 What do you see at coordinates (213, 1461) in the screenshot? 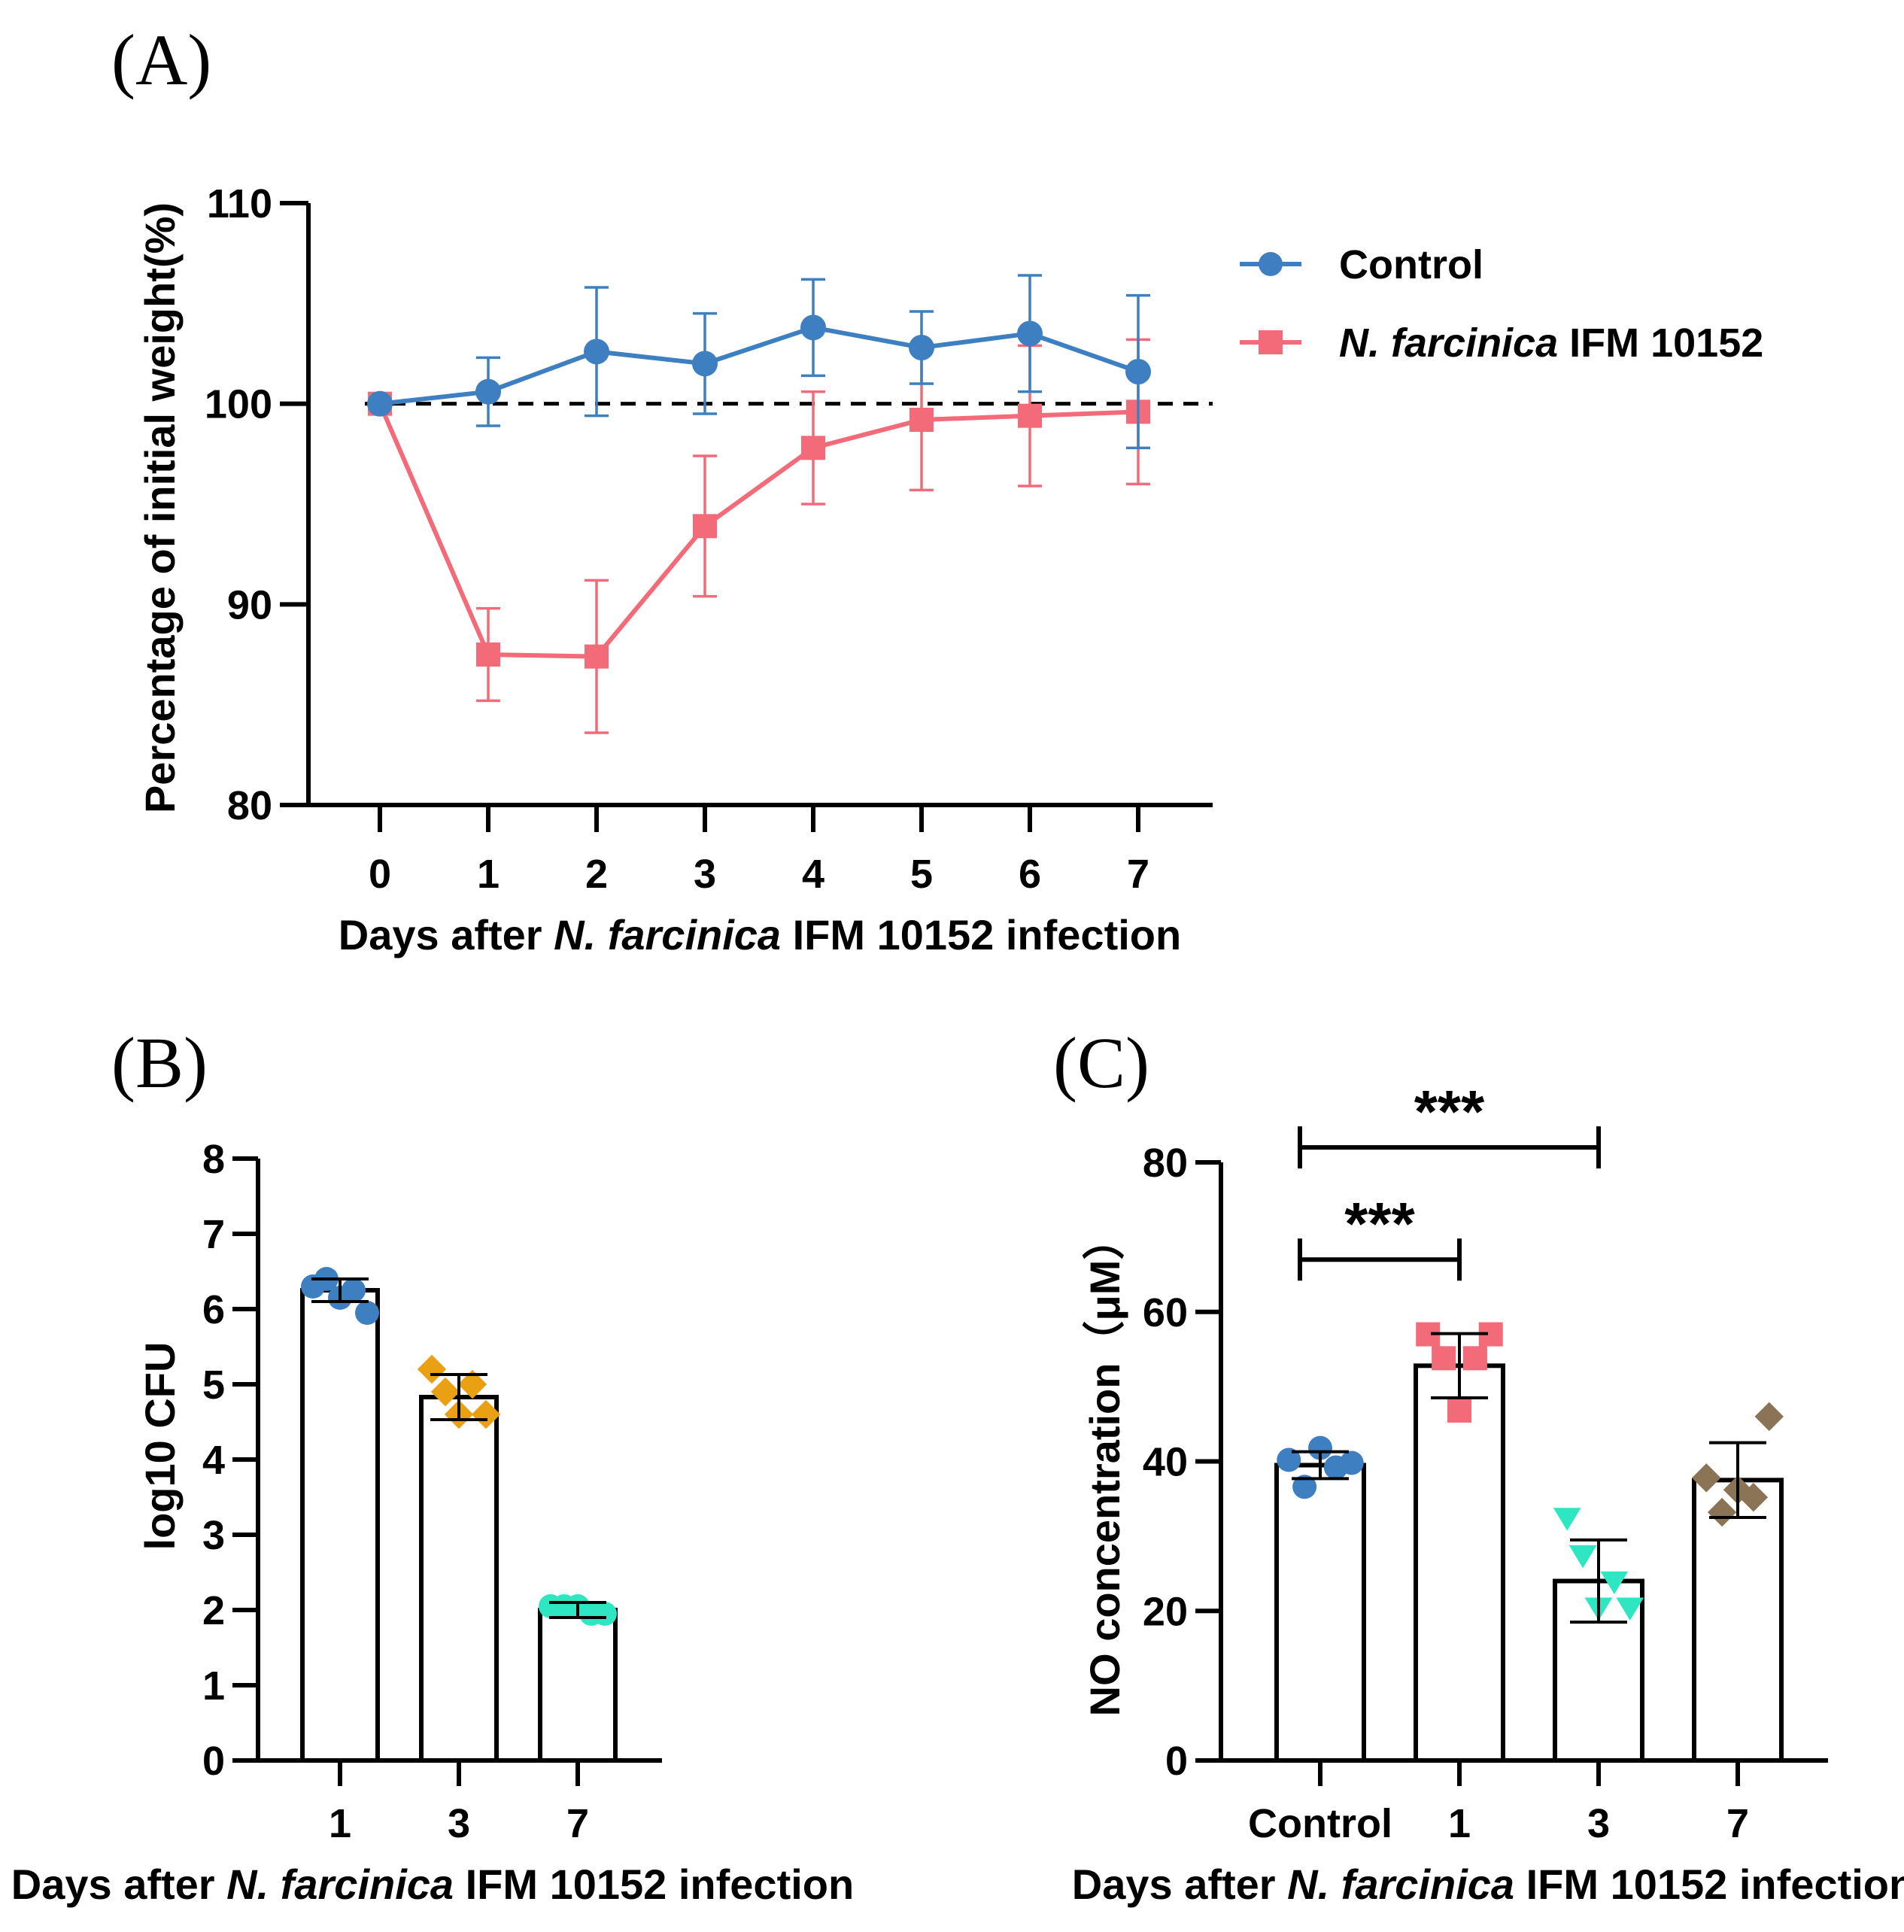
I see `panel-b-y-tick-label: 4` at bounding box center [213, 1461].